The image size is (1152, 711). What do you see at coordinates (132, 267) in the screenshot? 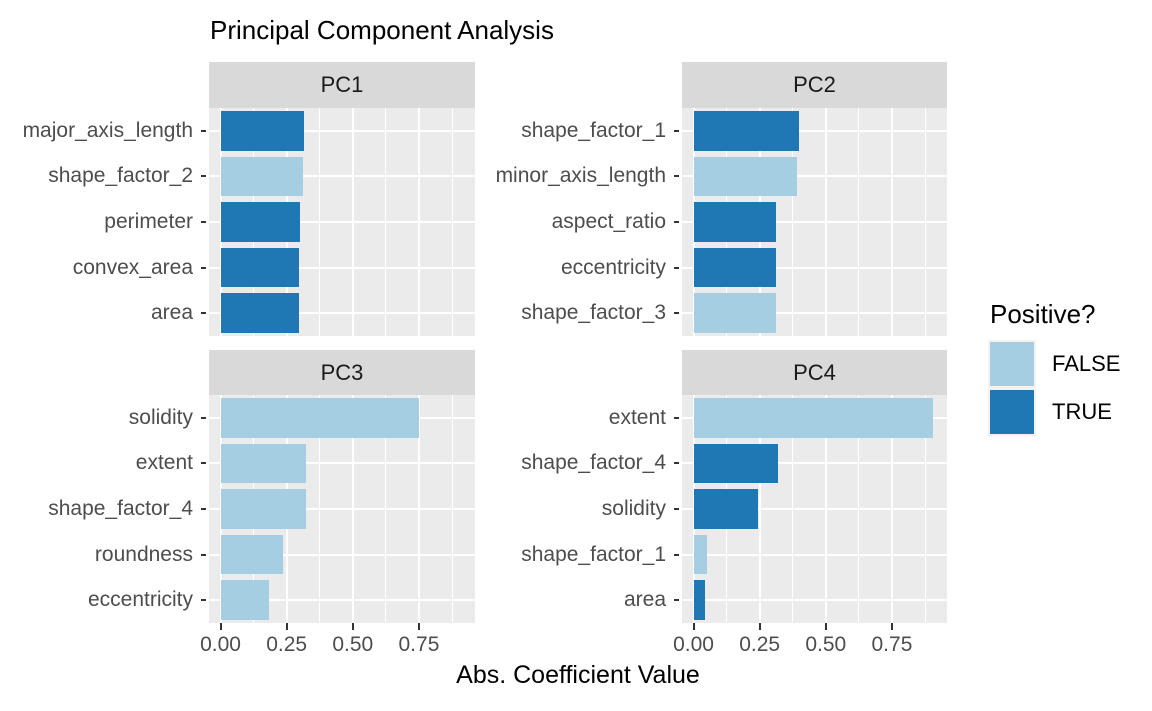
I see `y-axis-label: convex_area` at bounding box center [132, 267].